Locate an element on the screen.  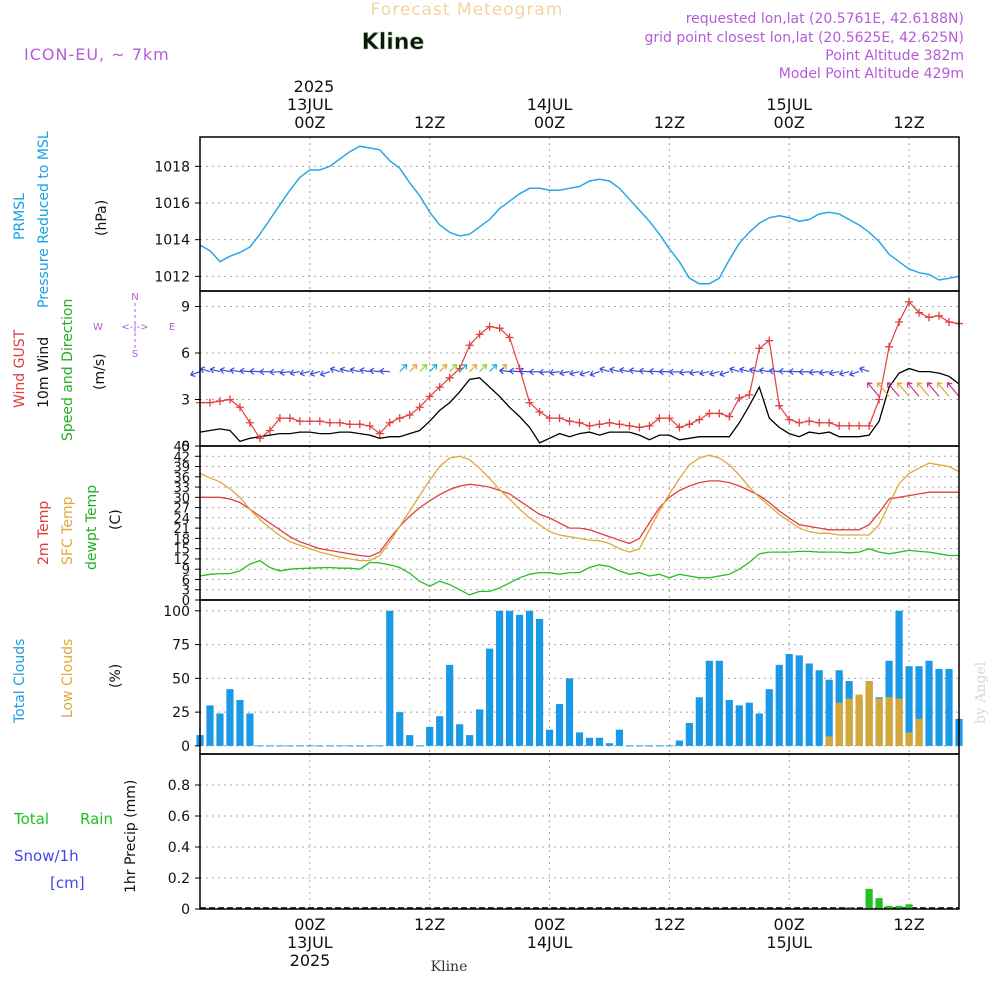
y-tick-label: 15 is located at coordinates (181, 550).